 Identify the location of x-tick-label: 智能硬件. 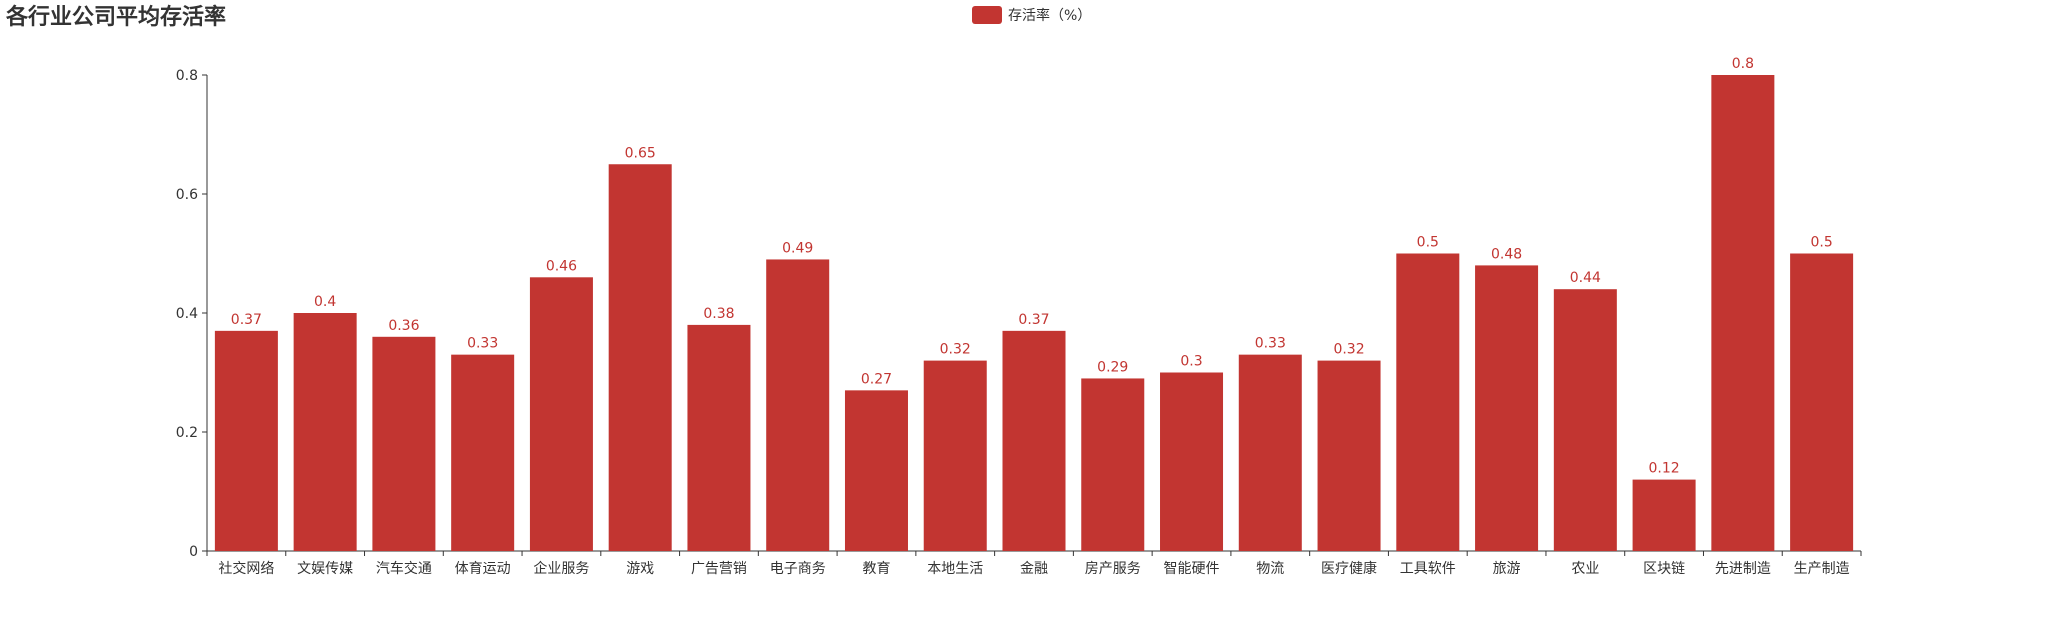
(1192, 569).